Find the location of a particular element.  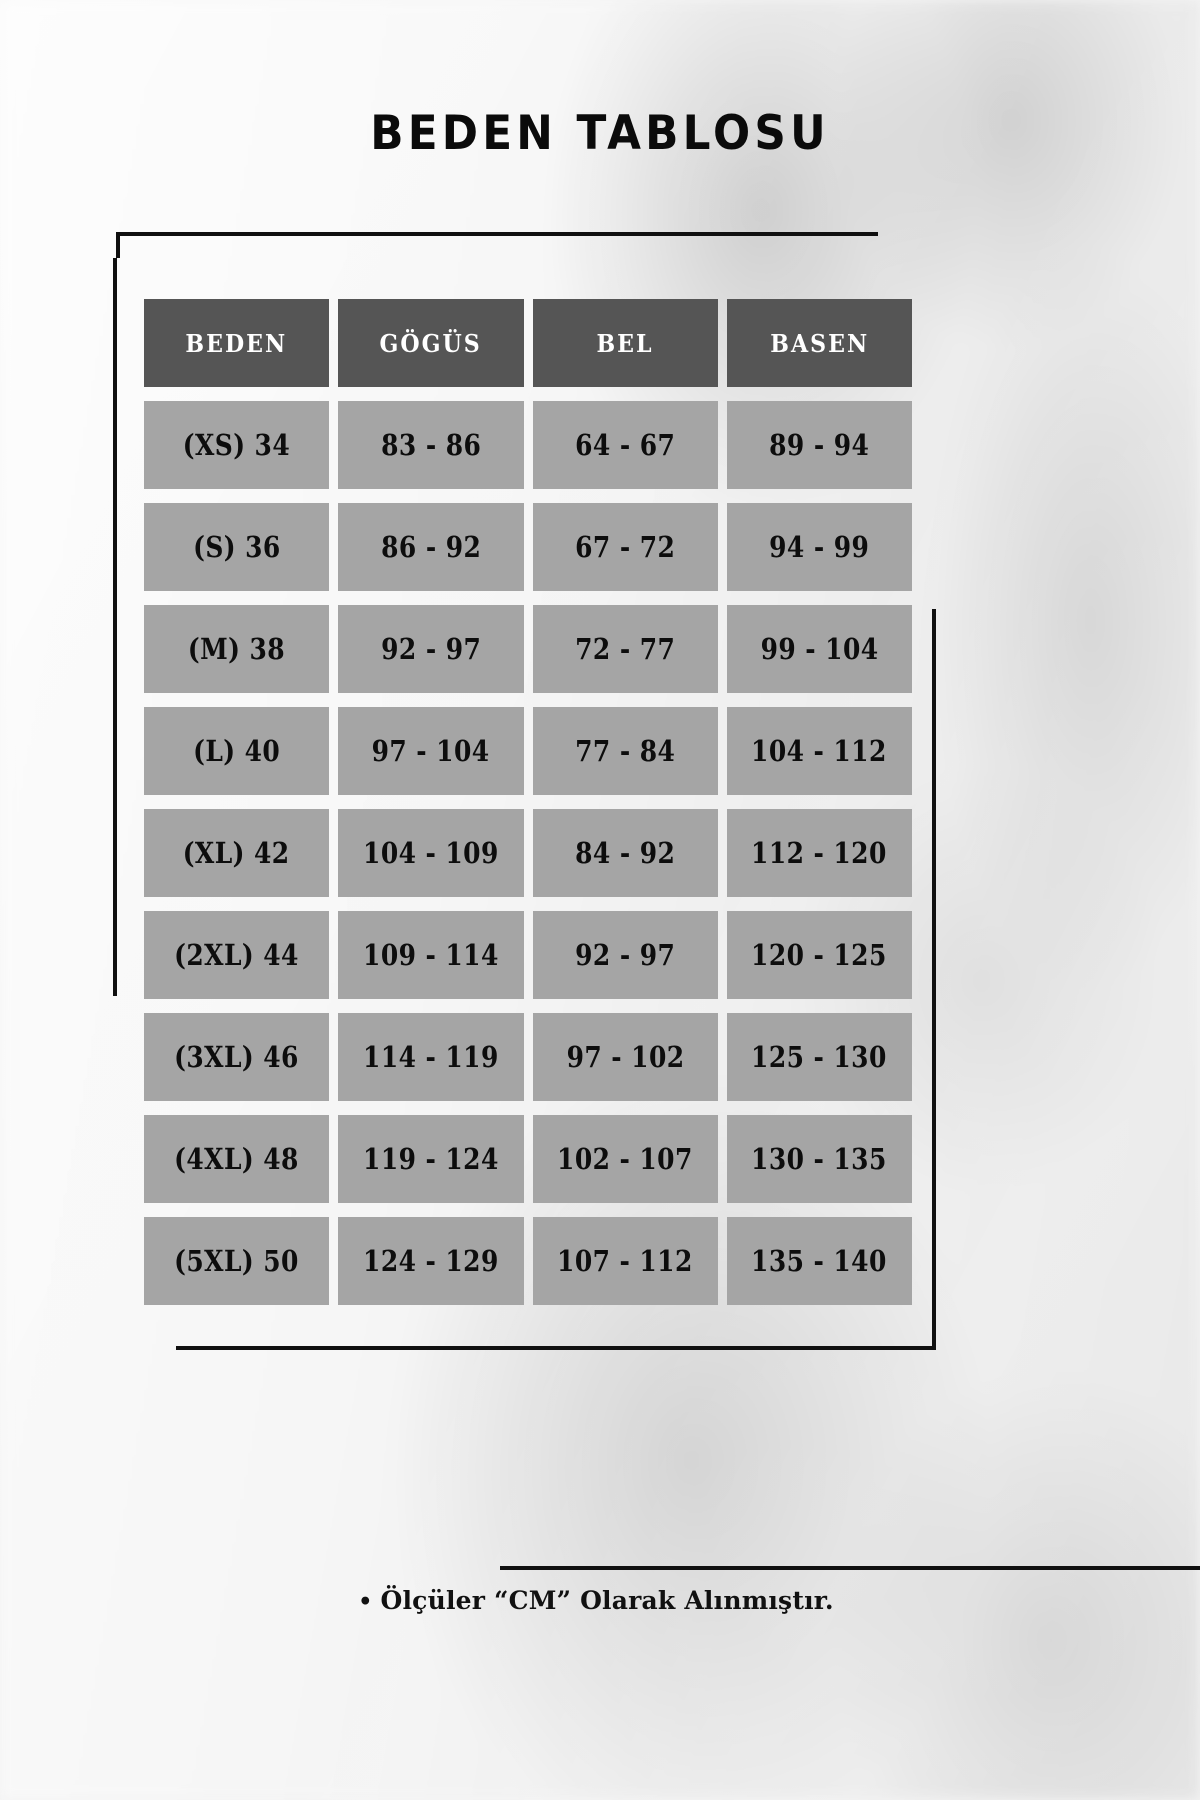

cell-beden: (S) 36 is located at coordinates (237, 547).